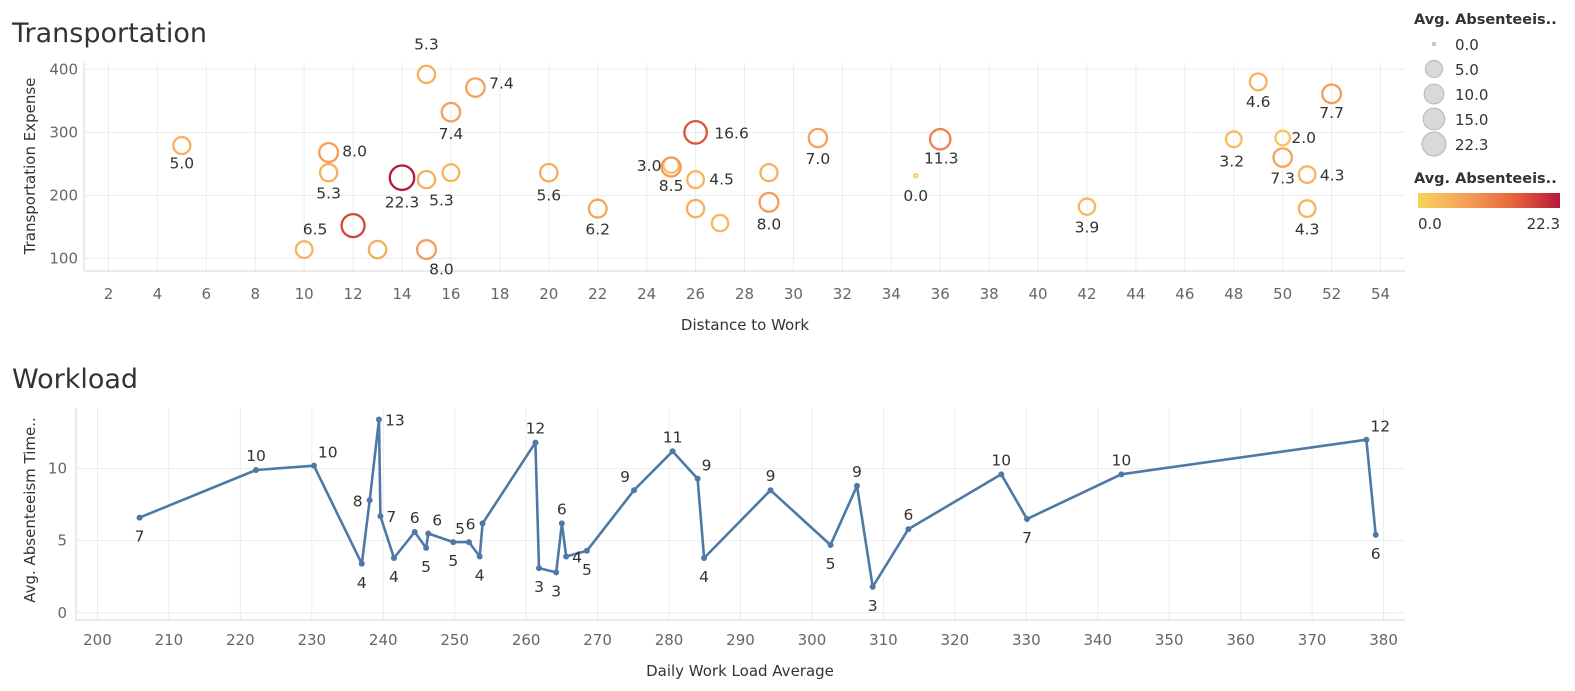 Image resolution: width=1575 pixels, height=691 pixels. I want to click on line-y-tick-label: 10, so click(57, 469).